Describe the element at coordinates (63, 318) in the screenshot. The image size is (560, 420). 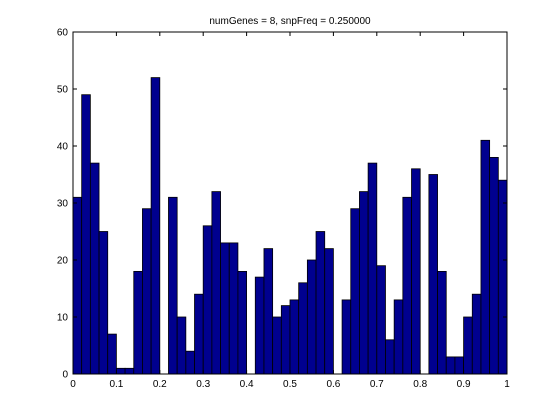
I see `y-tick-label: 10` at that location.